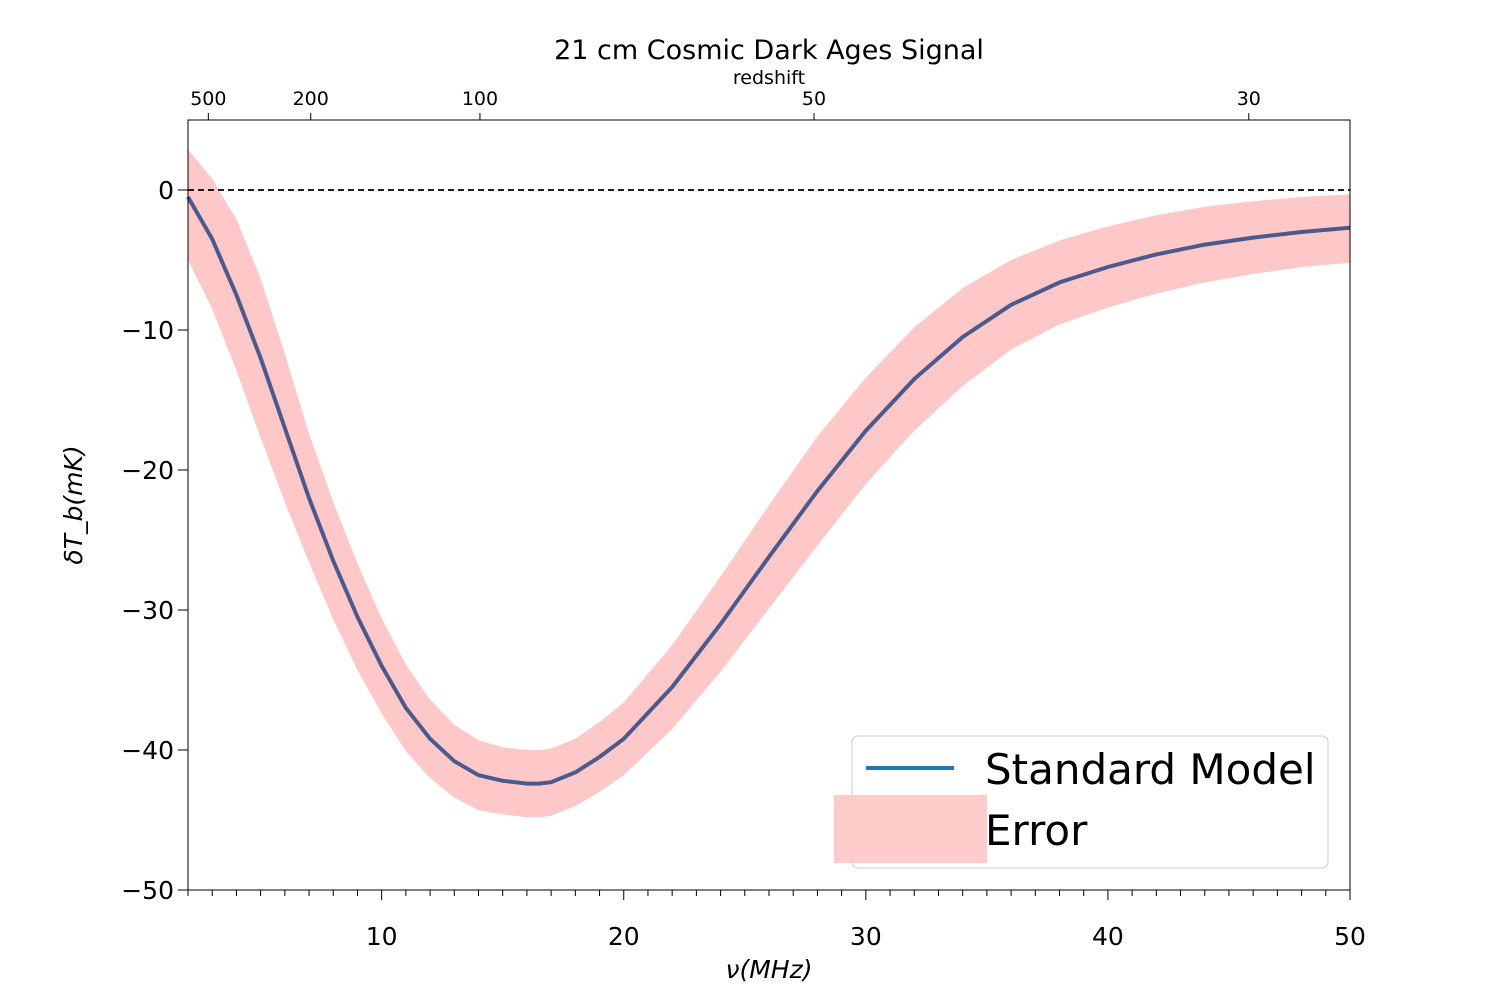  Describe the element at coordinates (147, 330) in the screenshot. I see `y-tick-label: −10` at that location.